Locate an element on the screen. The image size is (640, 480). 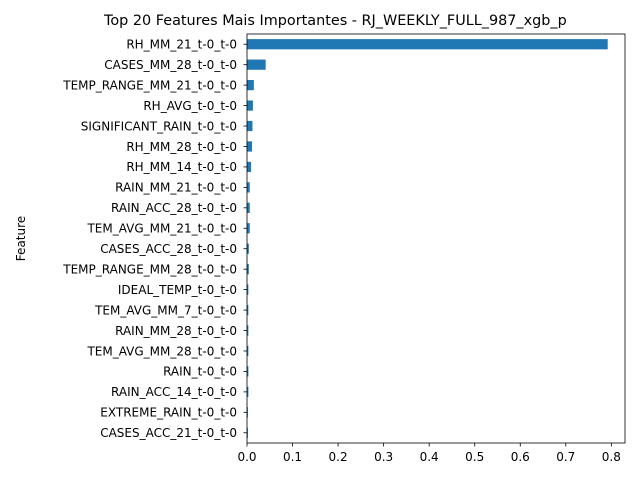
y-tick-label: RH_MM_21_t-0_t-0 is located at coordinates (181, 45).